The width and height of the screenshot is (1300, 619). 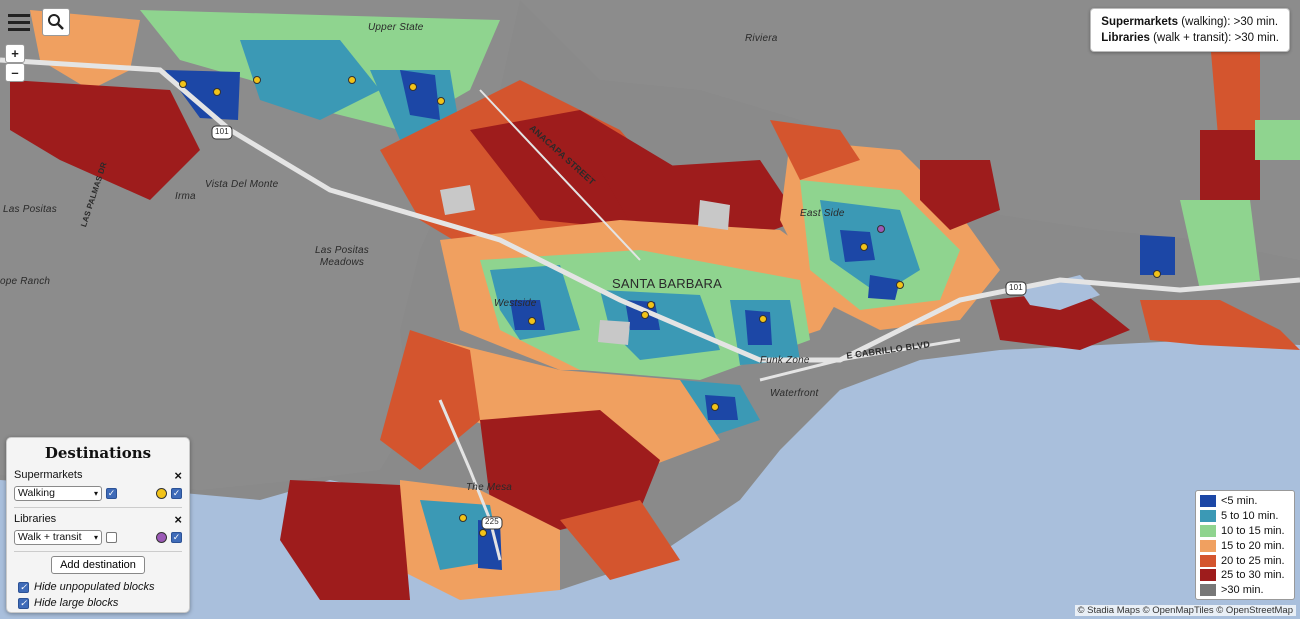 What do you see at coordinates (1250, 516) in the screenshot?
I see `legend-label: 5 to 10 min.` at bounding box center [1250, 516].